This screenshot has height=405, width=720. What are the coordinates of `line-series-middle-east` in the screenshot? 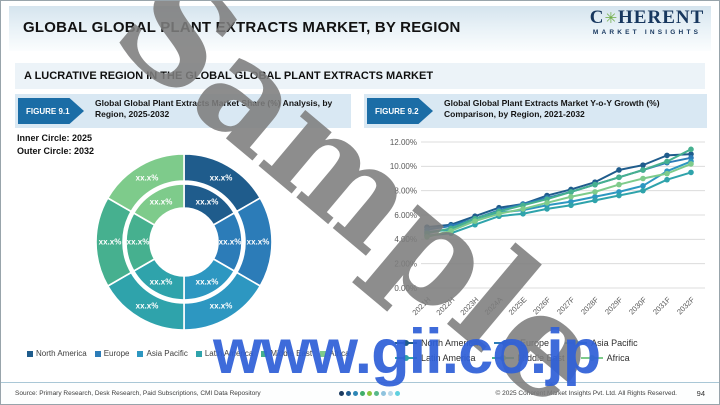 It's located at (559, 191).